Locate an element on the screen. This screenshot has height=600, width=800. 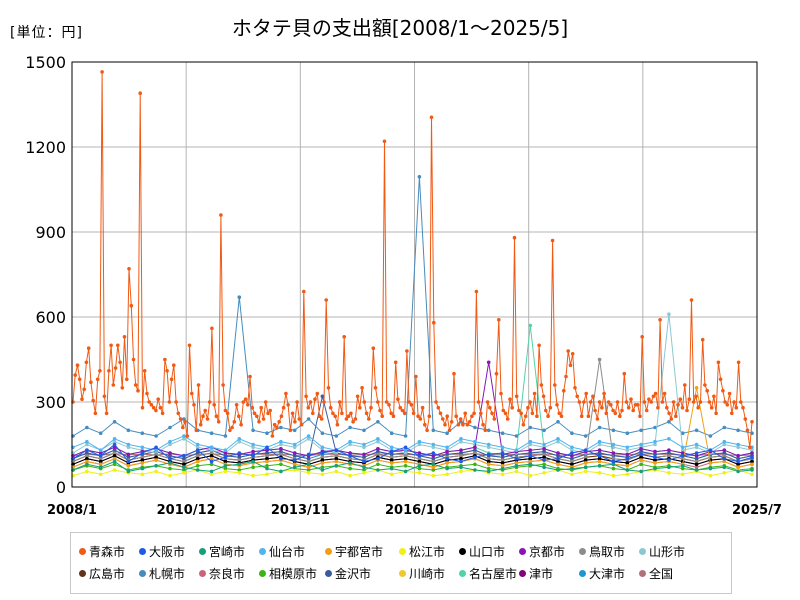
legend-item: 川崎市 is located at coordinates (422, 573).